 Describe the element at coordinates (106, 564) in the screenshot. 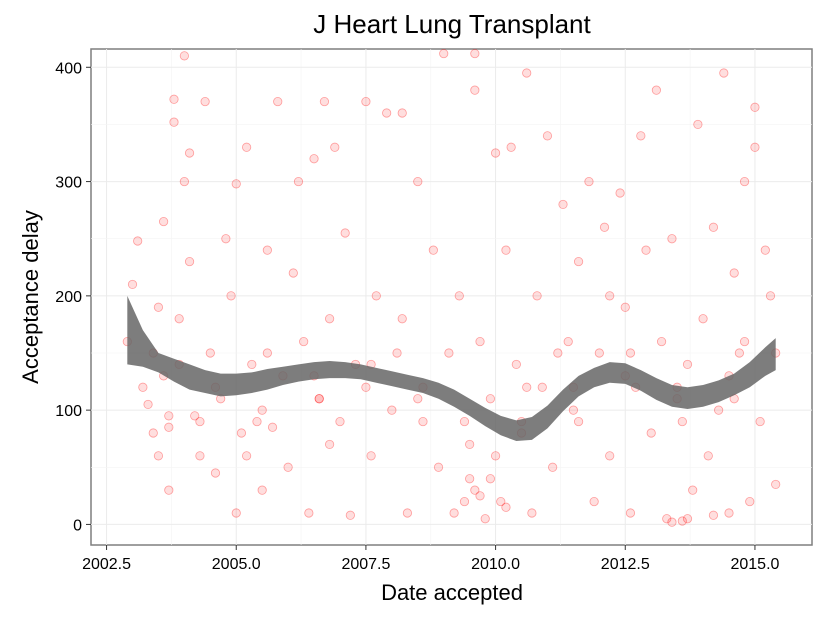

I see `x-tick-label: 2002.5` at that location.